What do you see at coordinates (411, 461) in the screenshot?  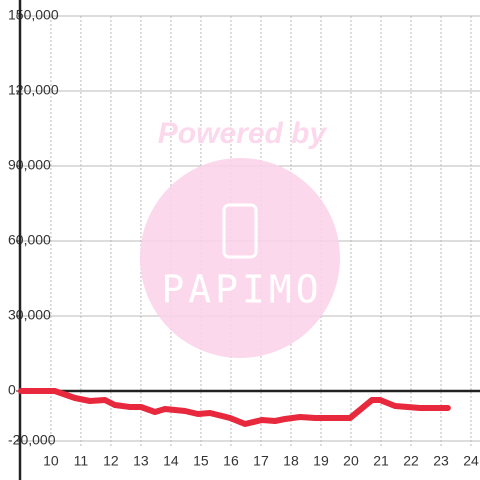 I see `x-tick-label: 22` at bounding box center [411, 461].